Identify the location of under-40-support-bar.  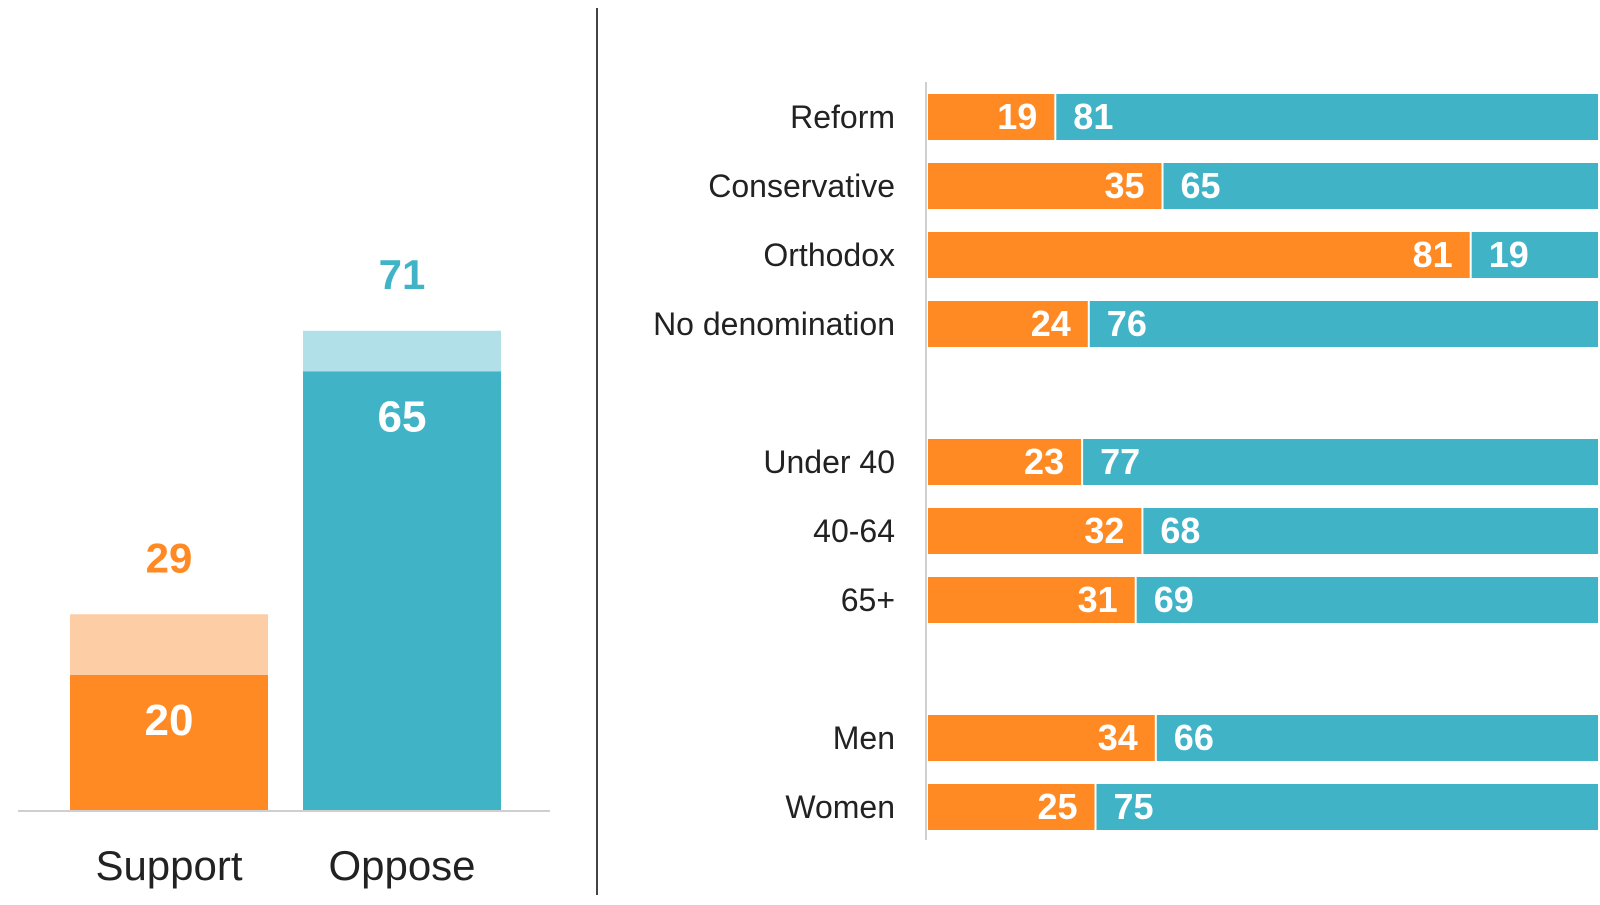
(1005, 462).